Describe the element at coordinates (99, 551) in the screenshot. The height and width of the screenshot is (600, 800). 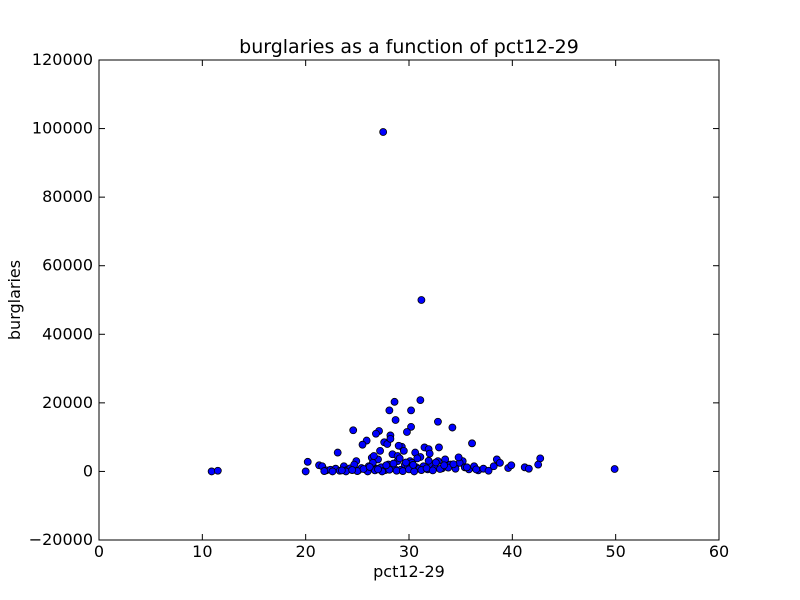
I see `x-tick-label: 0` at that location.